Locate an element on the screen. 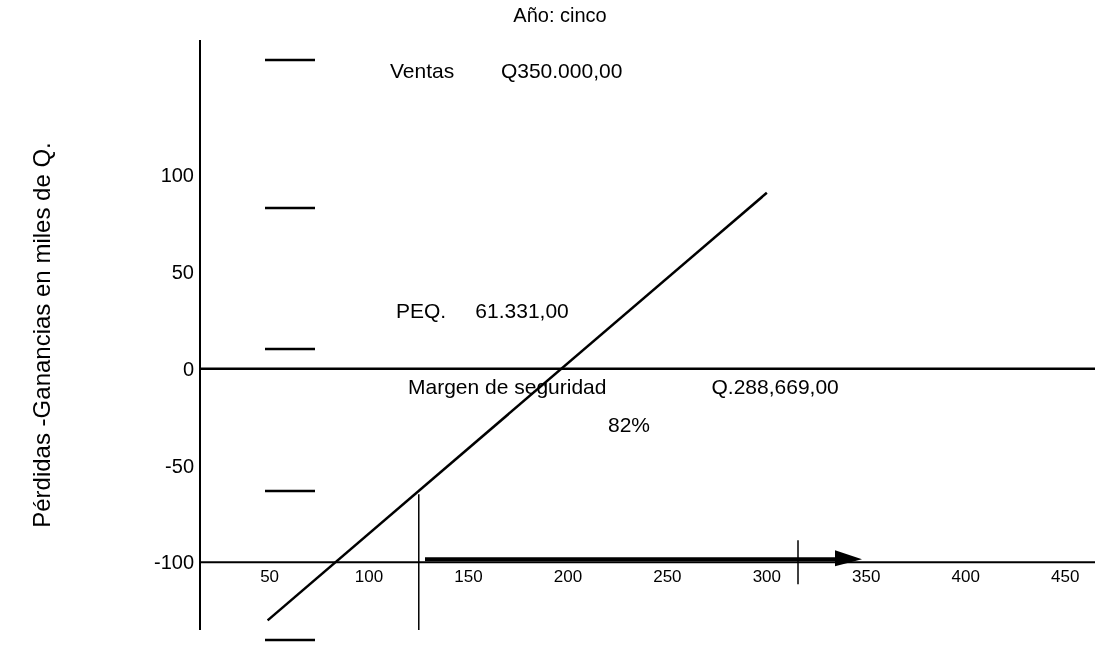 This screenshot has width=1101, height=659. y-tick-label: -100 is located at coordinates (173, 562).